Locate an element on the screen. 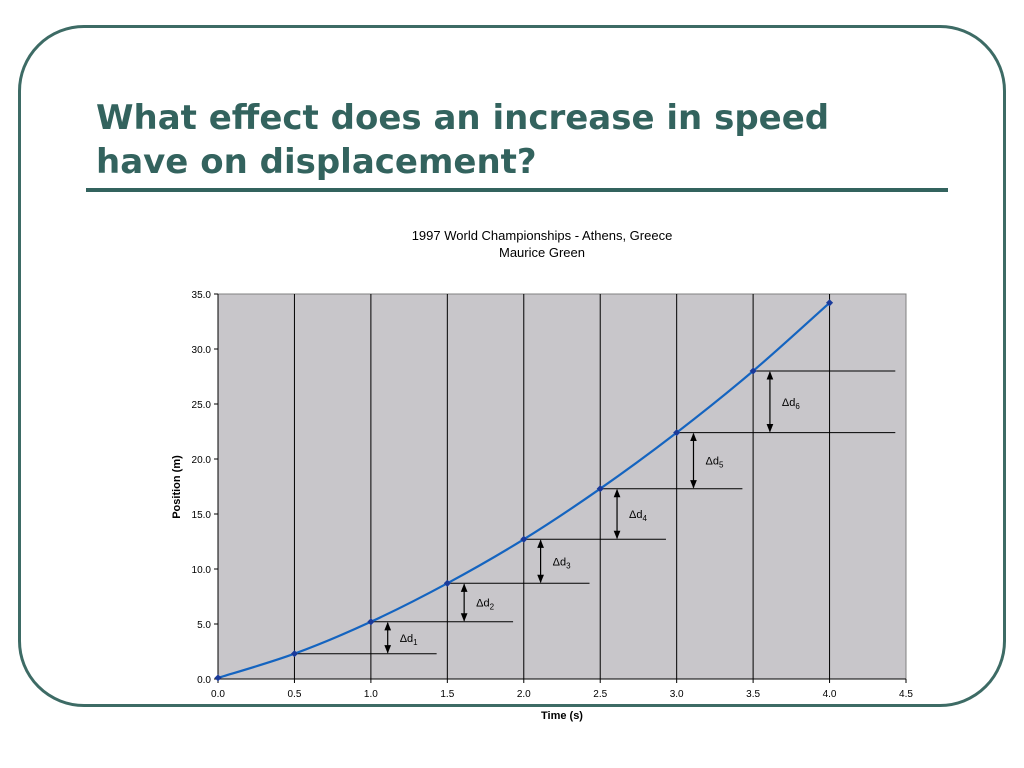 The image size is (1024, 768). x-tick-label: 0.0 is located at coordinates (218, 694).